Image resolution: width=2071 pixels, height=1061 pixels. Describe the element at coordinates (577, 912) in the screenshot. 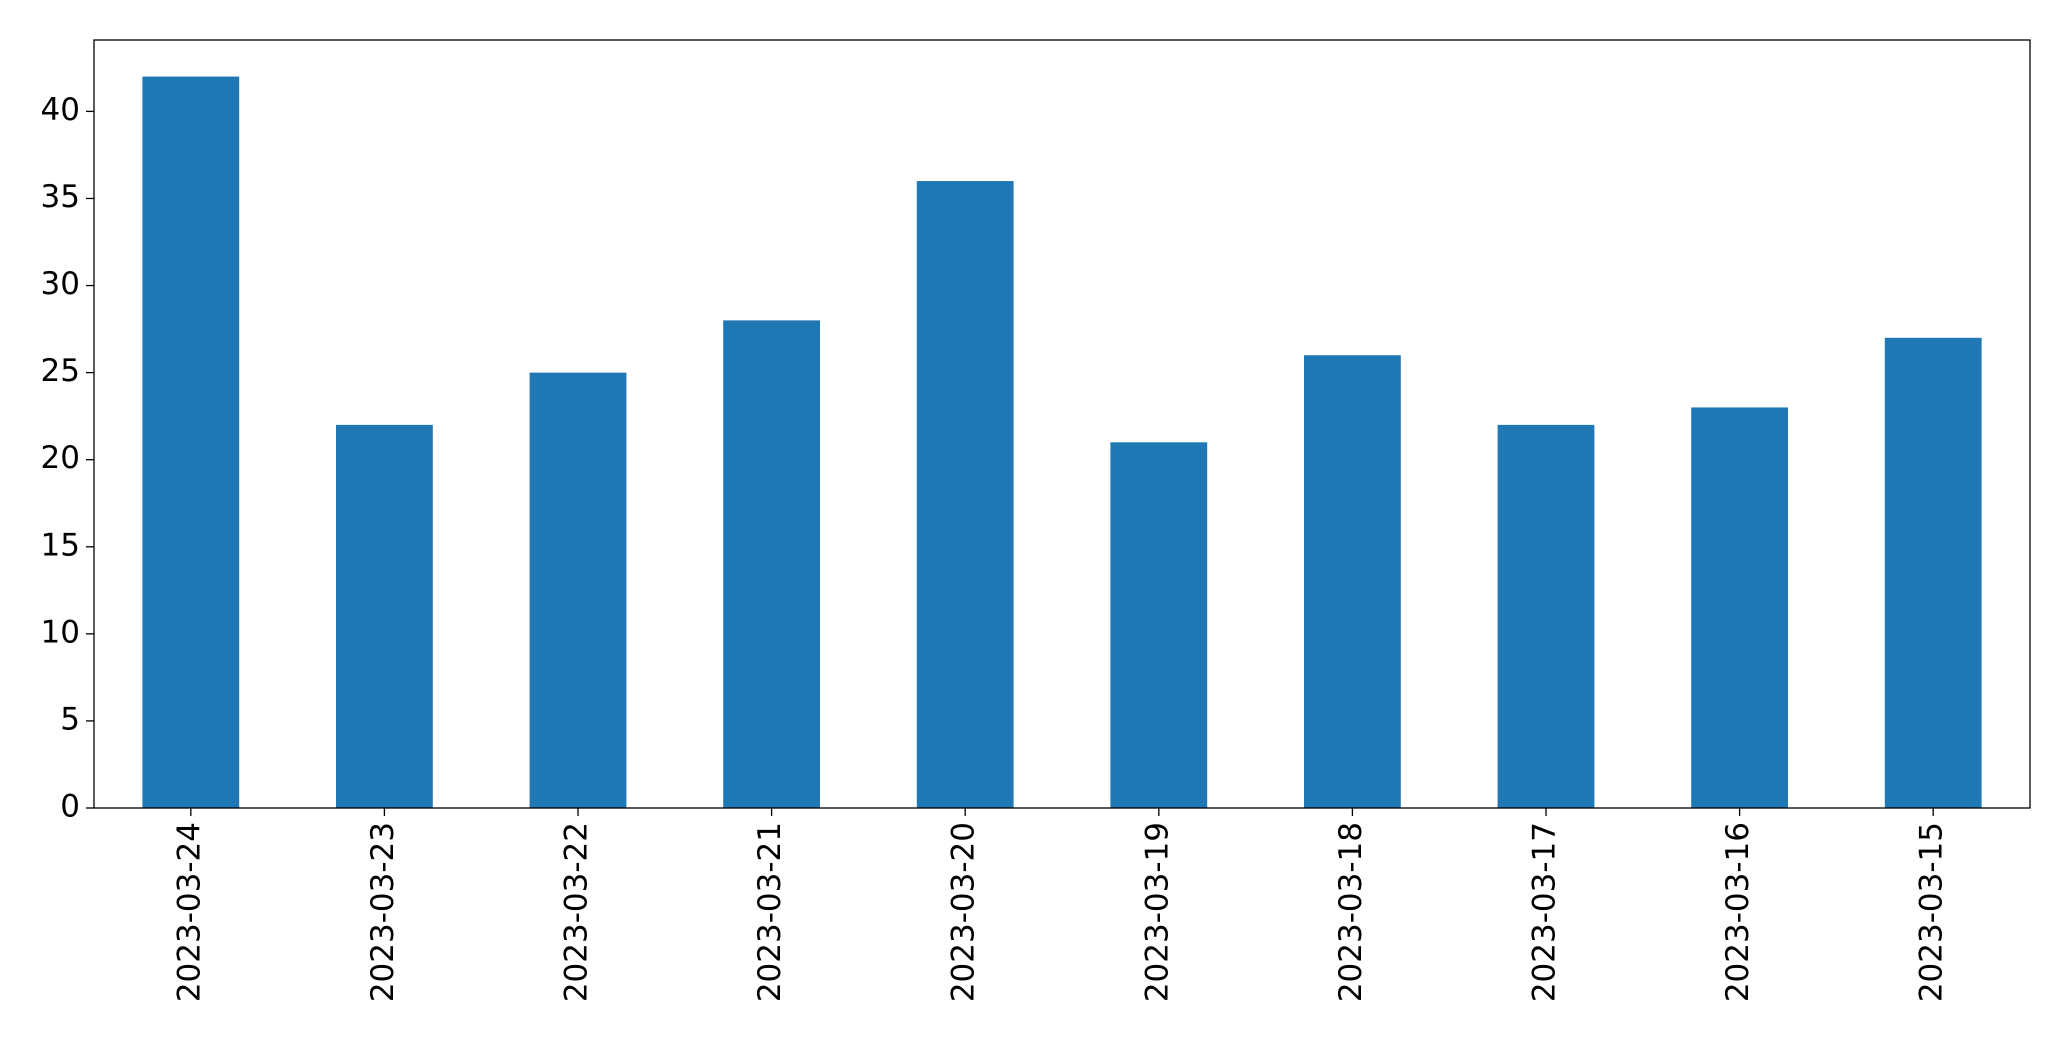

I see `x-tick-label: 2023-03-22` at that location.